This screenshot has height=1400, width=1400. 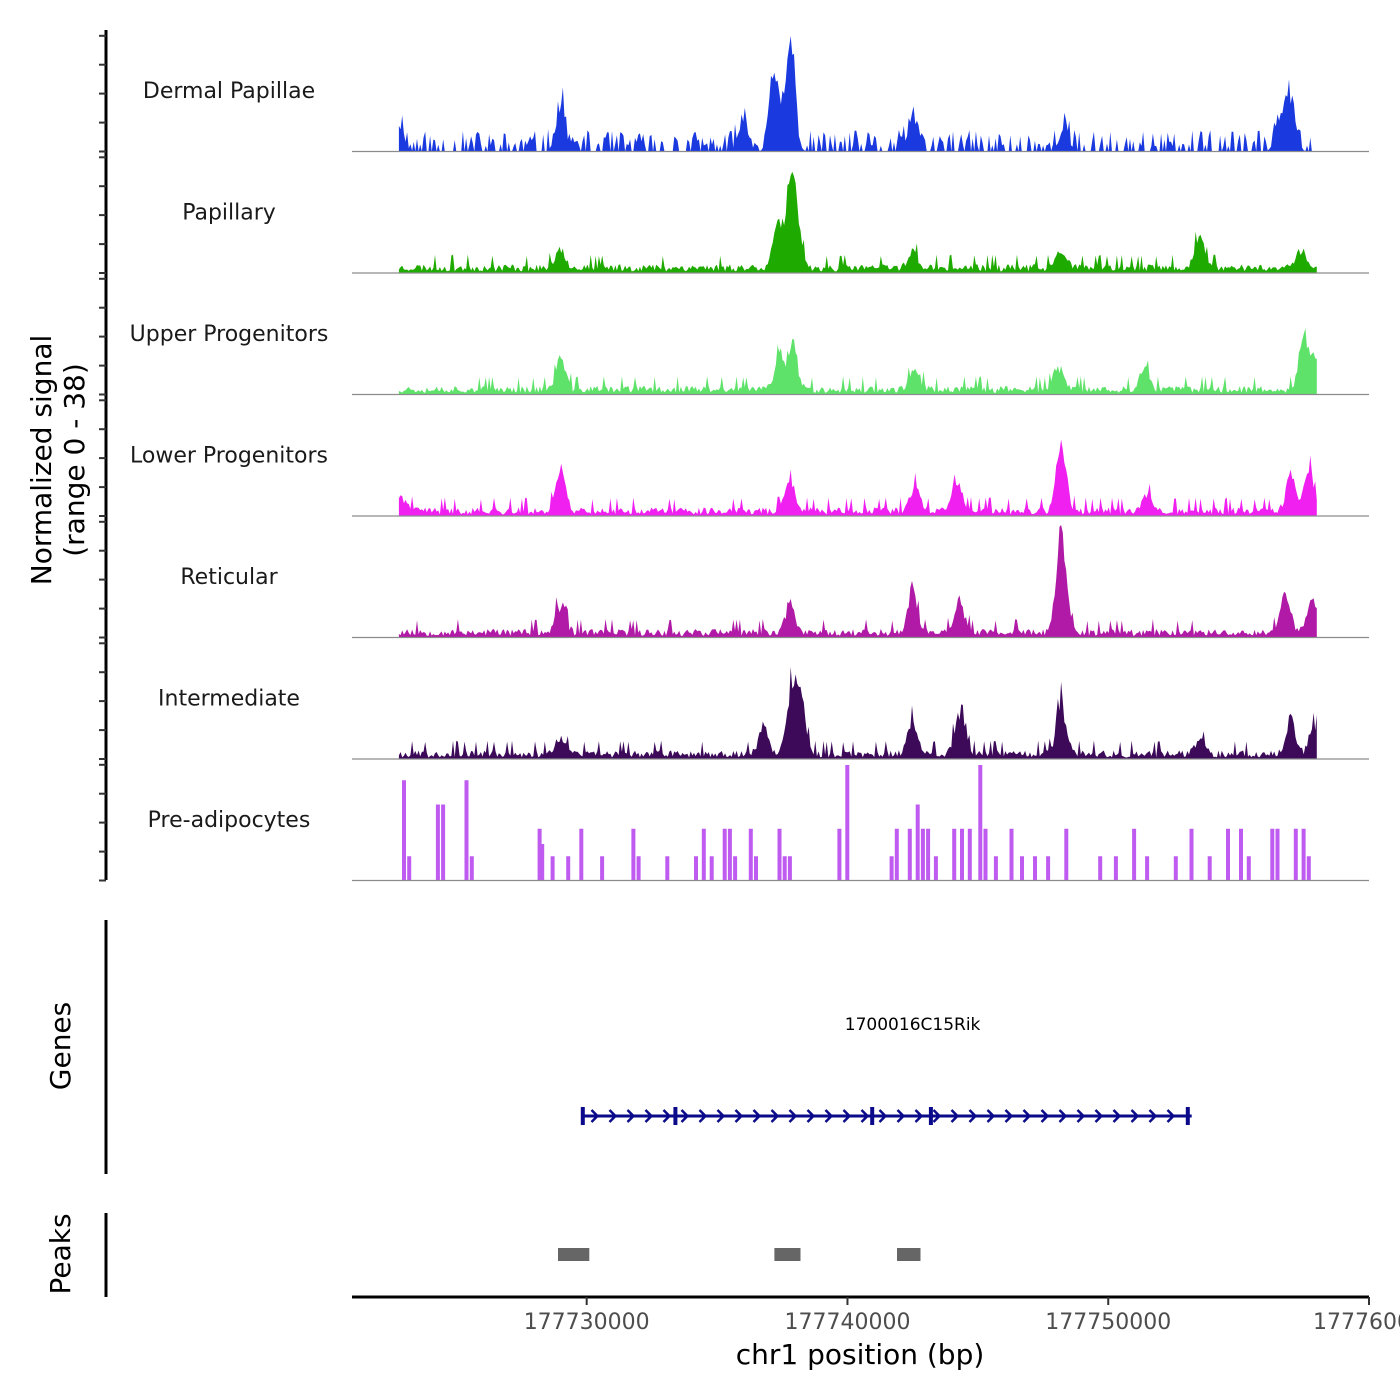 What do you see at coordinates (1356, 1322) in the screenshot?
I see `x-tick-label: 17776000` at bounding box center [1356, 1322].